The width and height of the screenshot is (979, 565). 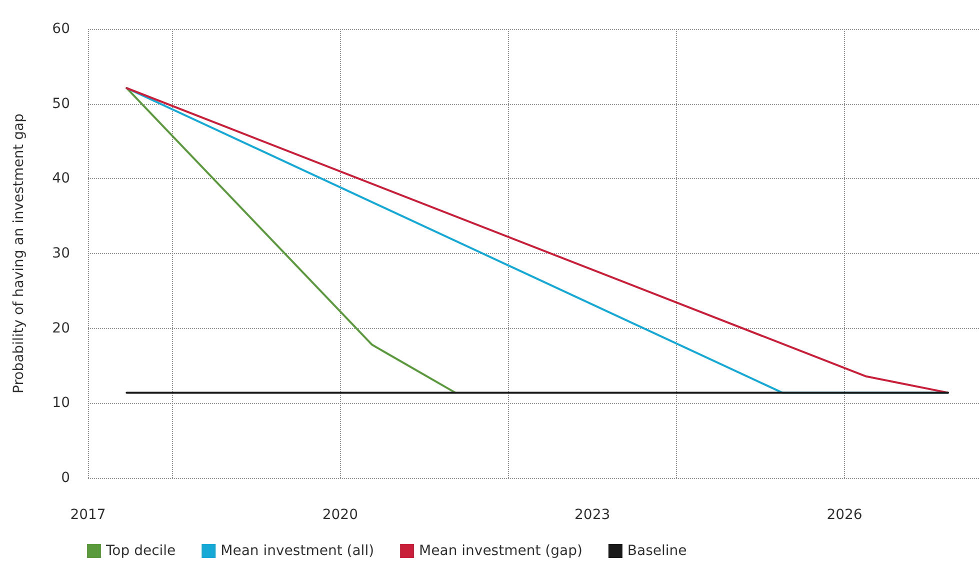 I want to click on legend-label: Top decile, so click(x=140, y=551).